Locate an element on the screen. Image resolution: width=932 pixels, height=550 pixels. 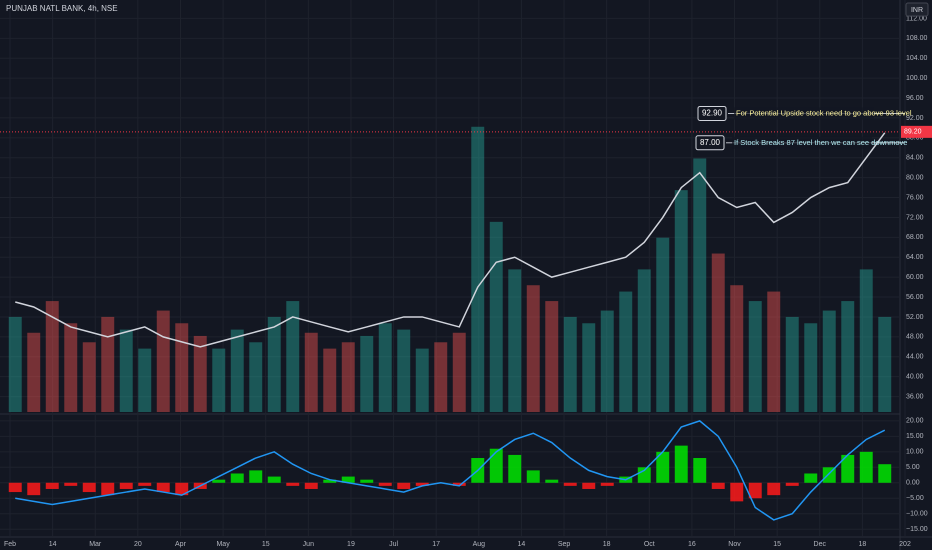
x-tick-label: Sep is located at coordinates (564, 544).